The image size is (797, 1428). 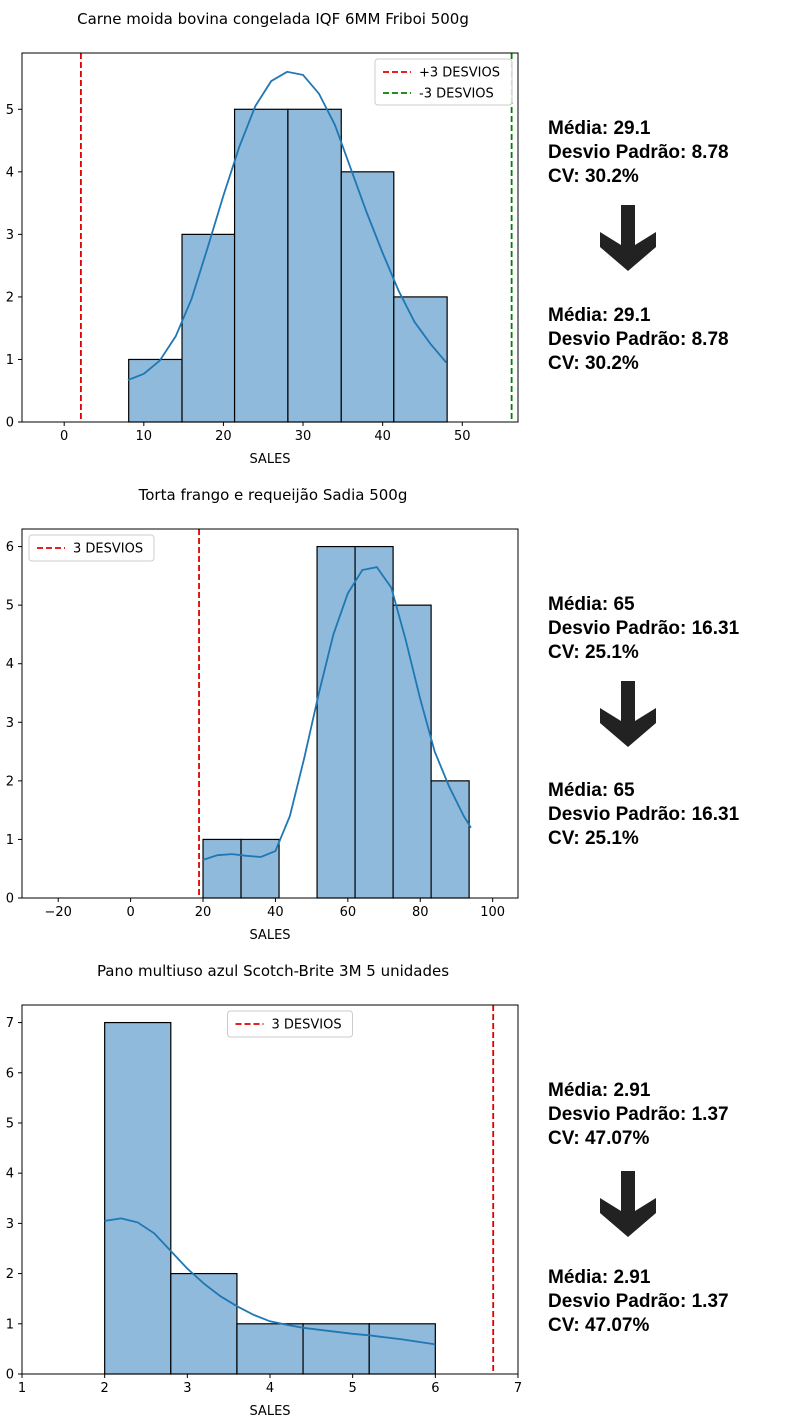 I want to click on x-tick-label: 50, so click(x=462, y=436).